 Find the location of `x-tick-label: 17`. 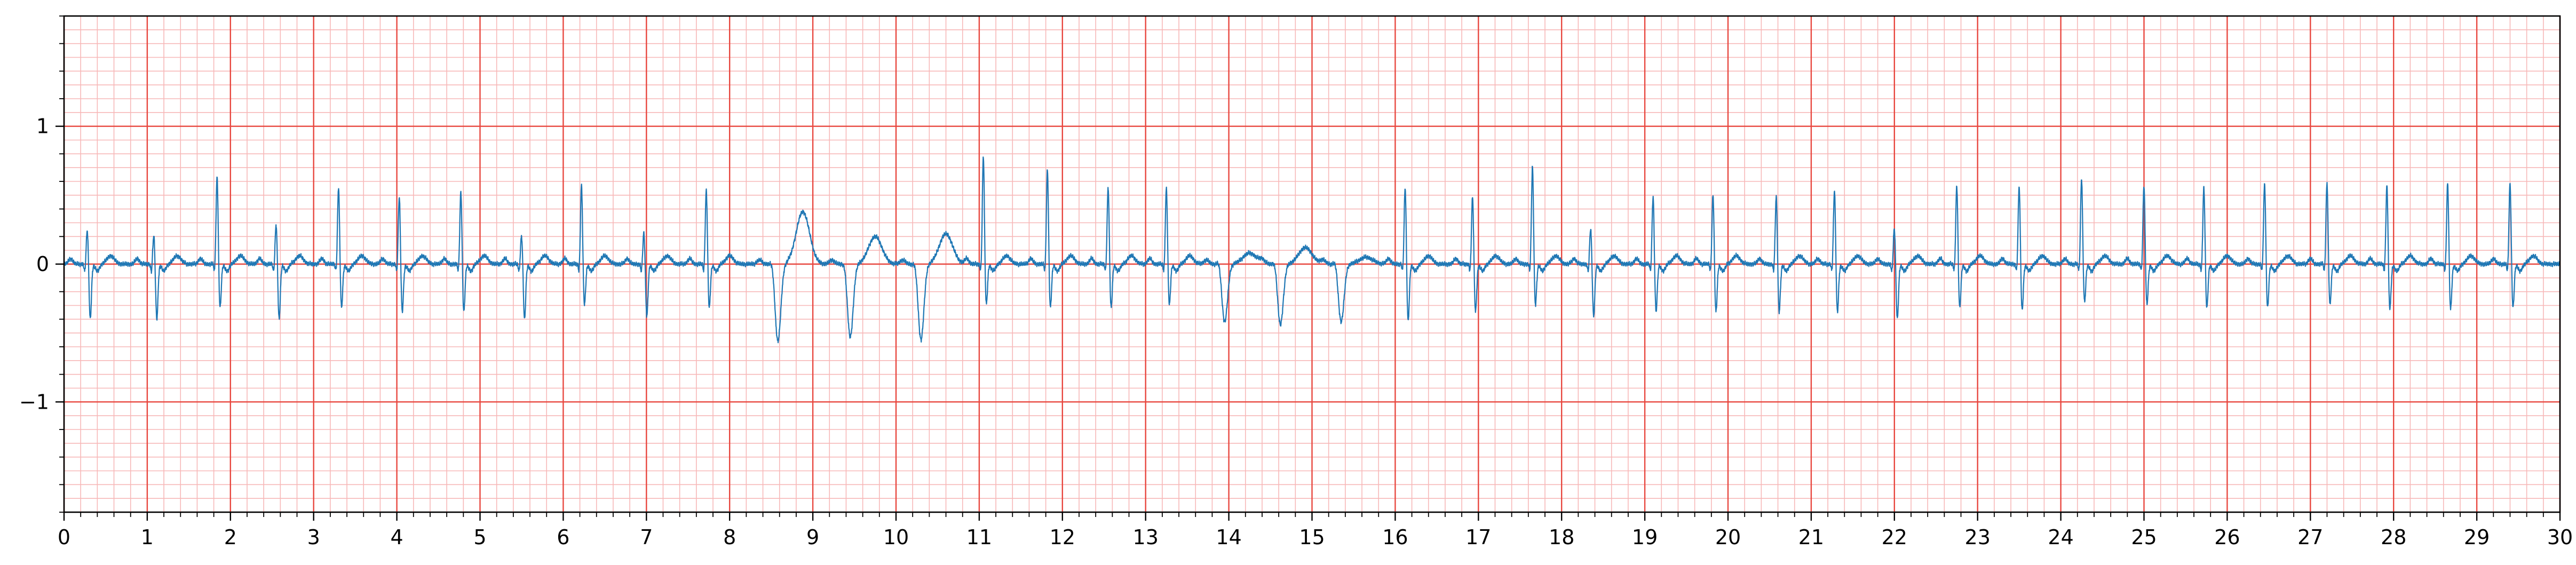

x-tick-label: 17 is located at coordinates (1478, 537).